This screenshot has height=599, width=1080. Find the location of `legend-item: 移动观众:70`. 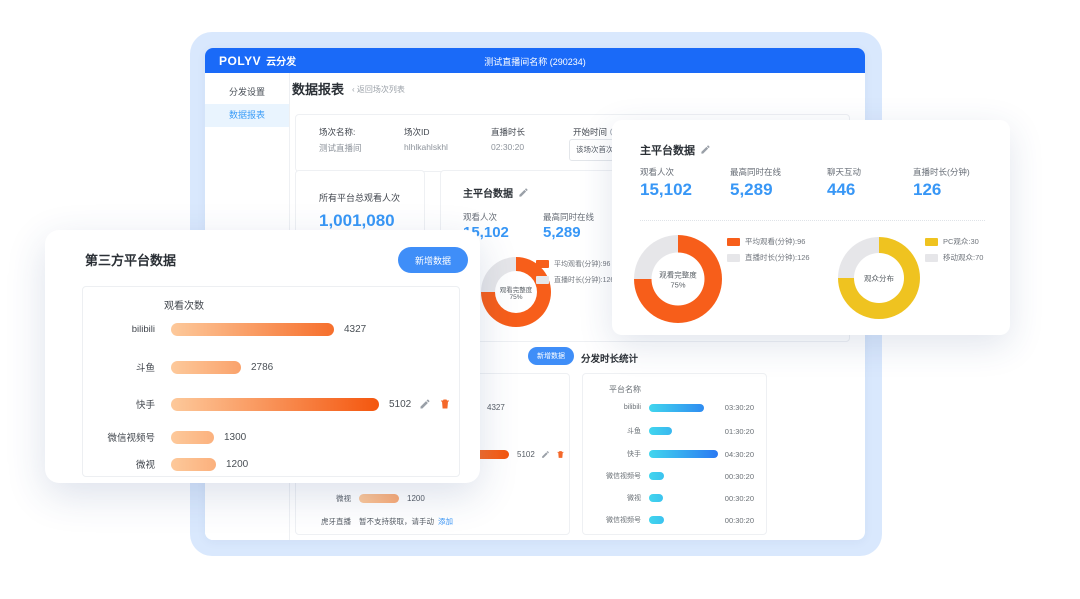

legend-item: 移动观众:70 is located at coordinates (954, 257).